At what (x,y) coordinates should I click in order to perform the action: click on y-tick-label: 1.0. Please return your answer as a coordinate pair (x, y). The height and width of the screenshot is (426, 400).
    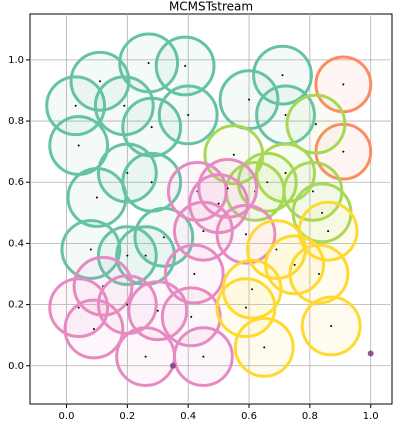
    Looking at the image, I should click on (16, 60).